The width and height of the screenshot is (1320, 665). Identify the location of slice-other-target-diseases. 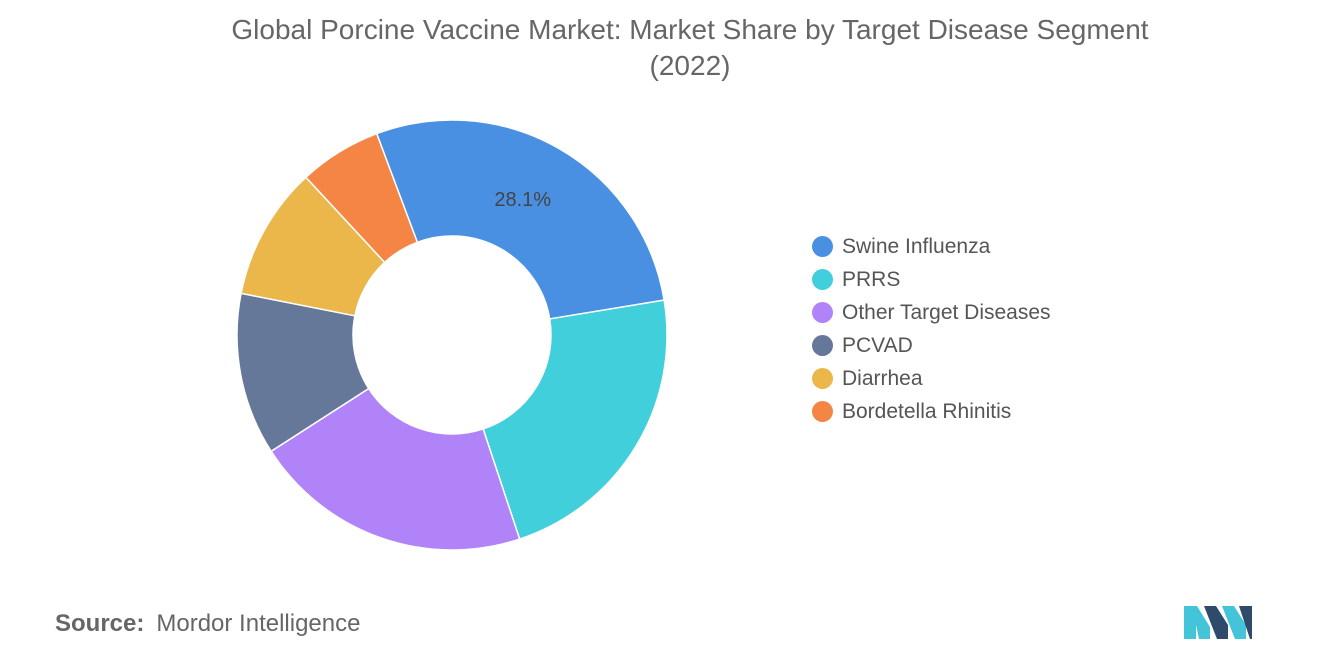
(395, 469).